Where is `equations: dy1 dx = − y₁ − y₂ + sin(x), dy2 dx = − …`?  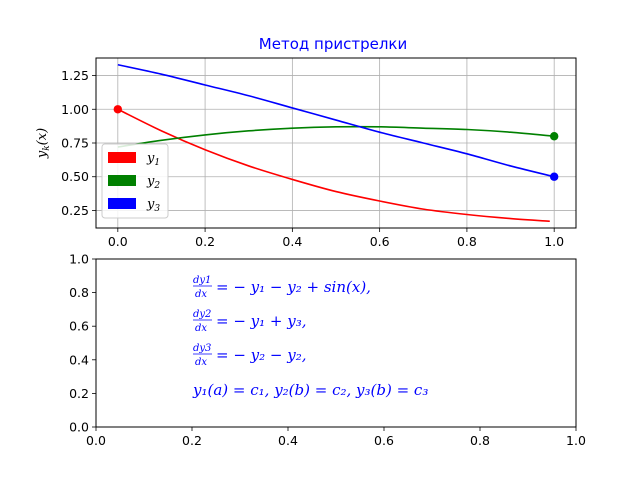 equations: dy1 dx = − y₁ − y₂ + sin(x), dy2 dx = − … is located at coordinates (310, 337).